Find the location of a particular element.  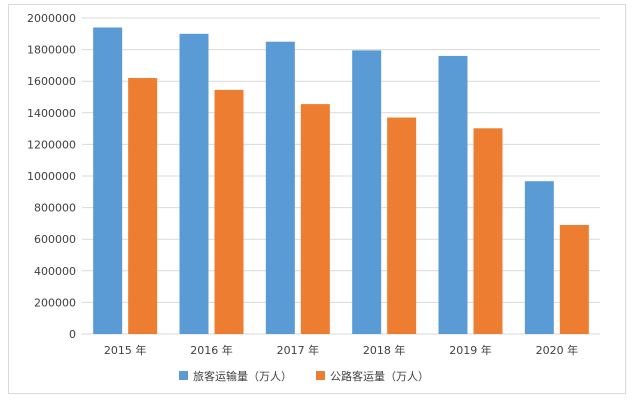

y-tick-label: 1200000 is located at coordinates (51, 144).